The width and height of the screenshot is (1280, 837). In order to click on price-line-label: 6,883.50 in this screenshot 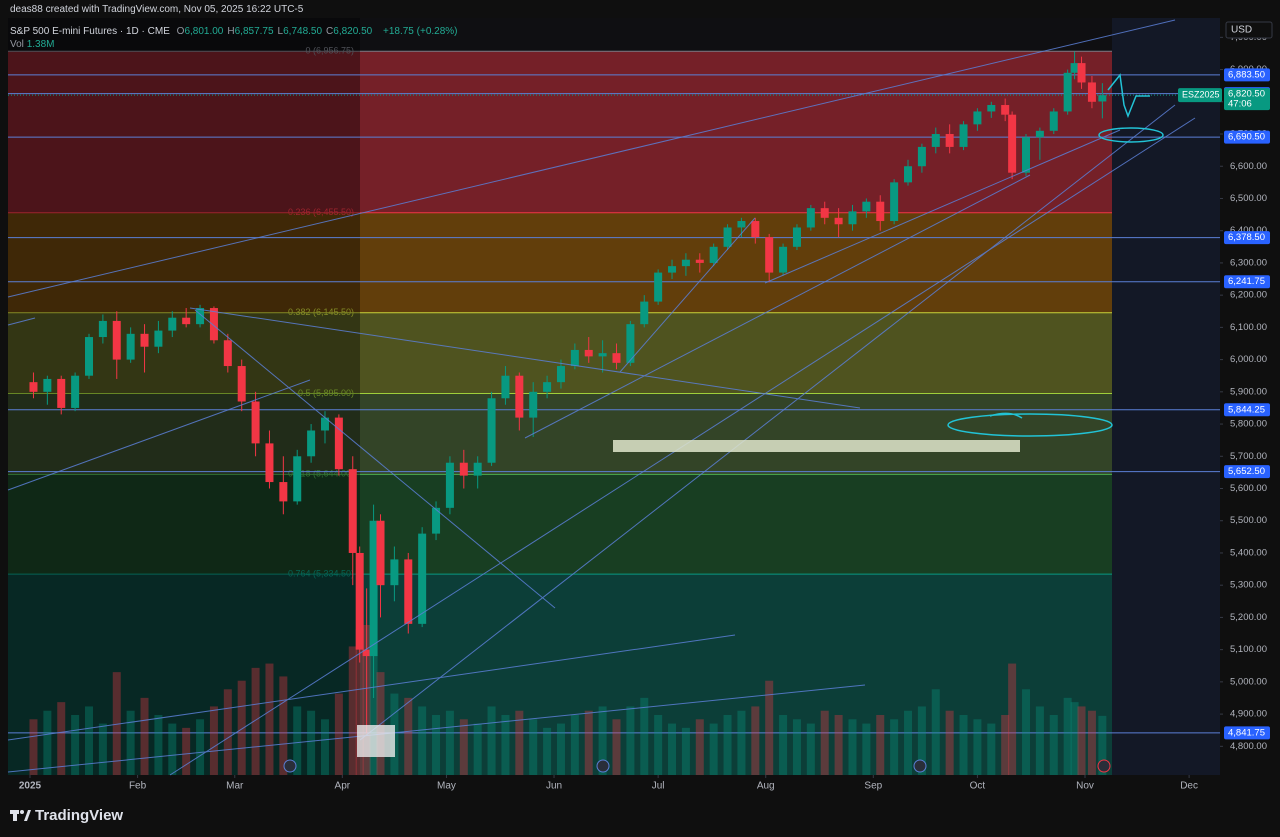, I will do `click(1246, 74)`.